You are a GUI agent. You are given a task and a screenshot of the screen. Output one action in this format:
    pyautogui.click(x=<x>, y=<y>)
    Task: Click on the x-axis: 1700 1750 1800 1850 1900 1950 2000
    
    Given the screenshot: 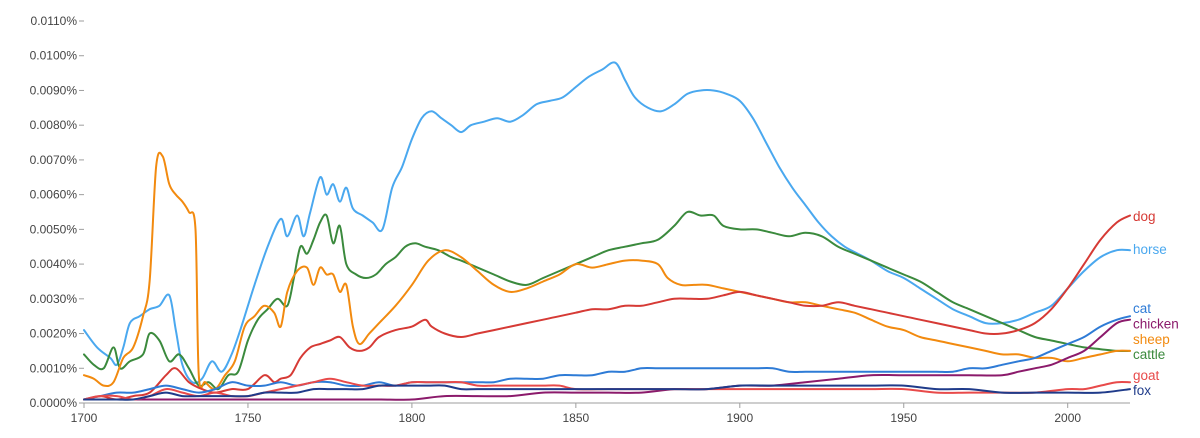 What is the action you would take?
    pyautogui.click(x=600, y=413)
    